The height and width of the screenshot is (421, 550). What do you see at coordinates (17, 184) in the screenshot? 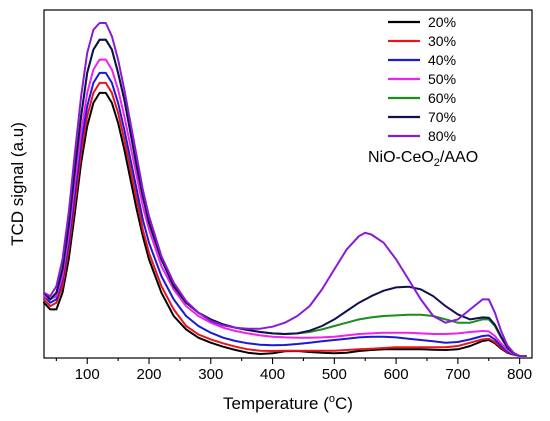
I see `y-axis-title: TCD signal (a.u)` at bounding box center [17, 184].